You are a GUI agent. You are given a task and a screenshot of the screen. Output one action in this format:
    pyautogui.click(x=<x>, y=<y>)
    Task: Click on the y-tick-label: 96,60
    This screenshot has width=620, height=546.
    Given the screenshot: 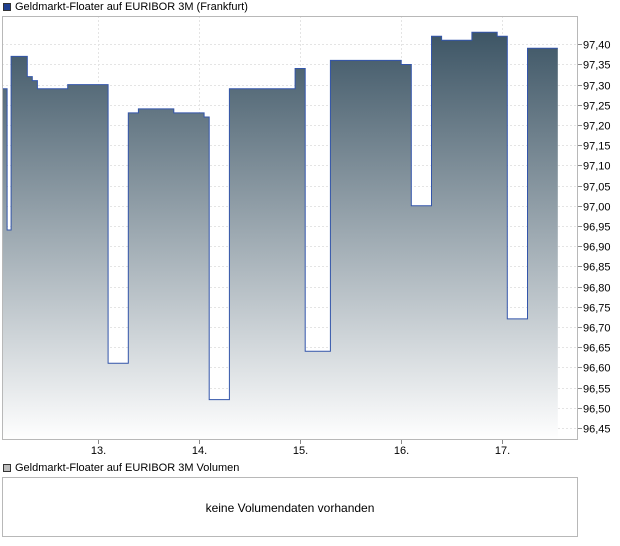 What is the action you would take?
    pyautogui.click(x=597, y=369)
    